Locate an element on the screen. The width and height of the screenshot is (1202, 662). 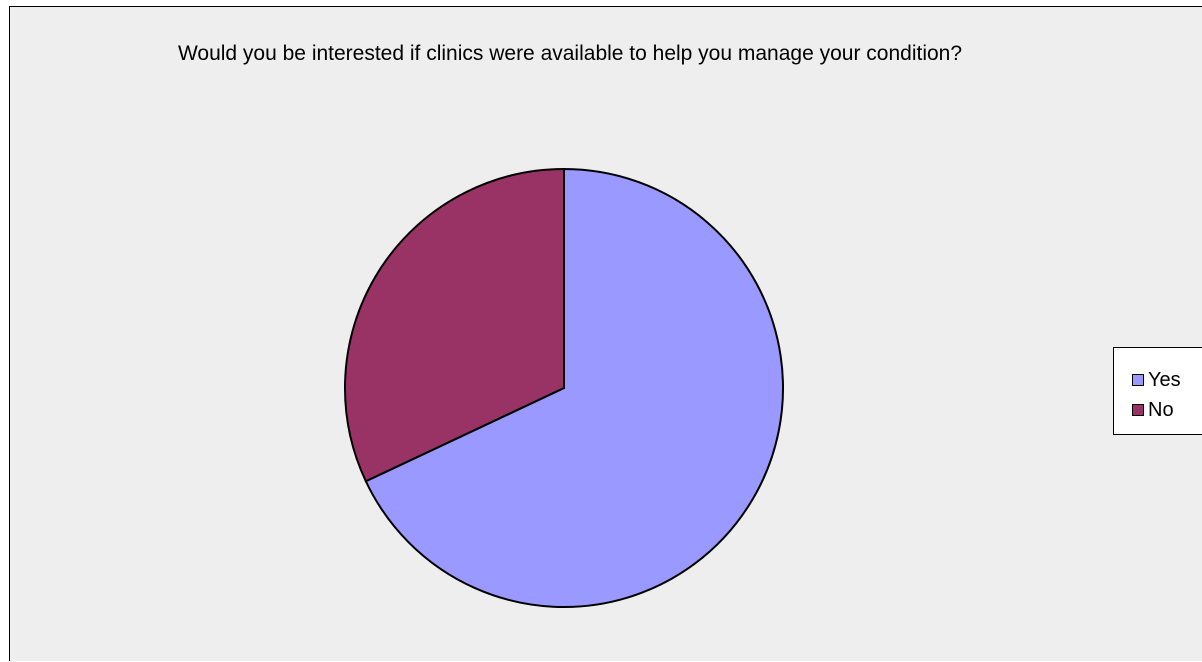
legend-item-no: No is located at coordinates (1153, 410).